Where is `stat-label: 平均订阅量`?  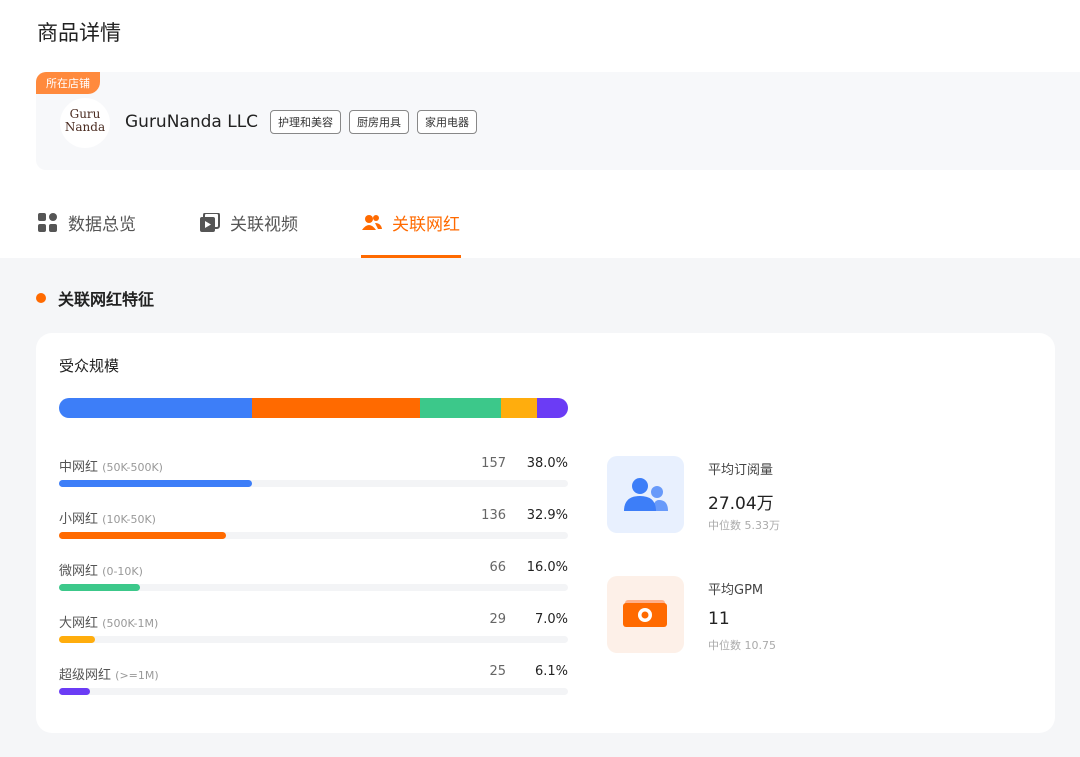 stat-label: 平均订阅量 is located at coordinates (741, 470).